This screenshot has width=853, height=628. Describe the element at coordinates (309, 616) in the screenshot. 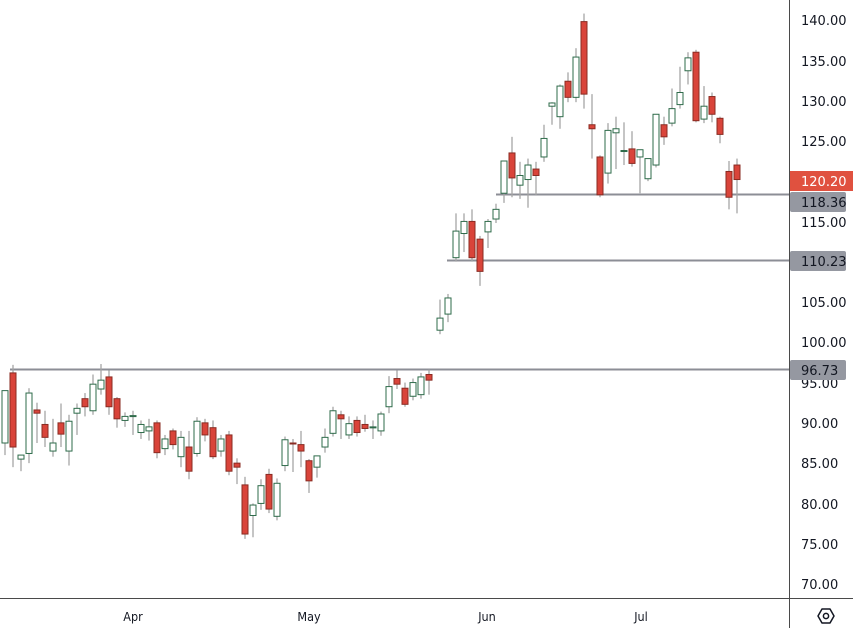

I see `time-label-may: May` at that location.